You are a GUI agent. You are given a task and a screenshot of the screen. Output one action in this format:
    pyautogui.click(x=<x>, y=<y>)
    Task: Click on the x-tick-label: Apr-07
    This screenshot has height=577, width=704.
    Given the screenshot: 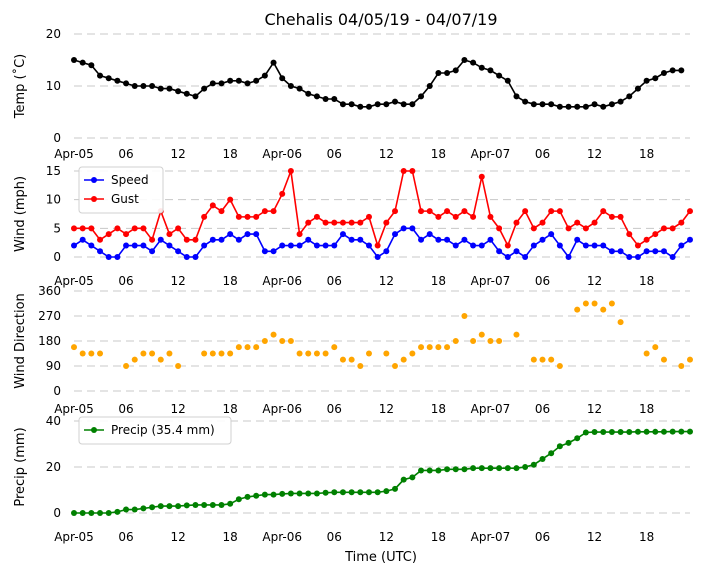 What is the action you would take?
    pyautogui.click(x=491, y=281)
    